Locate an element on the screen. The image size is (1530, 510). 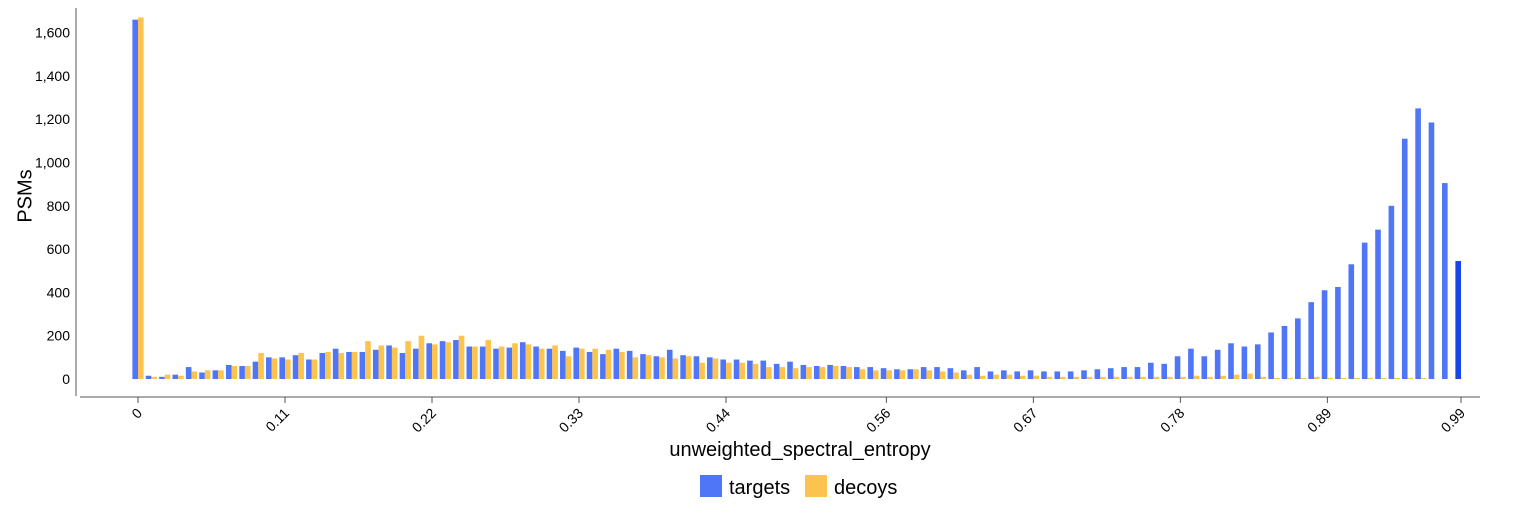
x-tick-label: 0.11 is located at coordinates (277, 420).